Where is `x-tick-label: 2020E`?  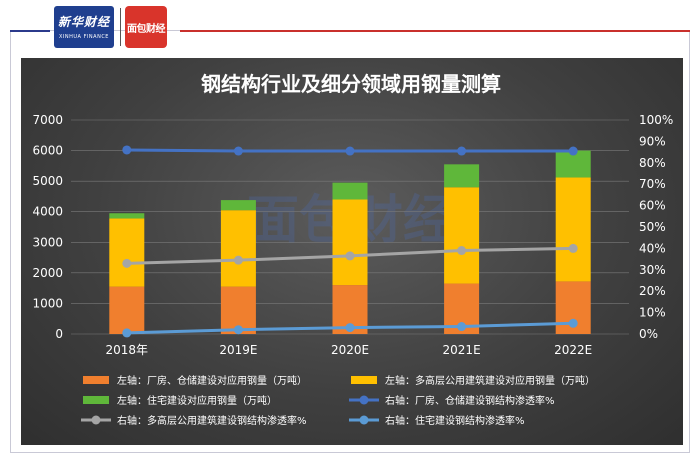 x-tick-label: 2020E is located at coordinates (350, 350).